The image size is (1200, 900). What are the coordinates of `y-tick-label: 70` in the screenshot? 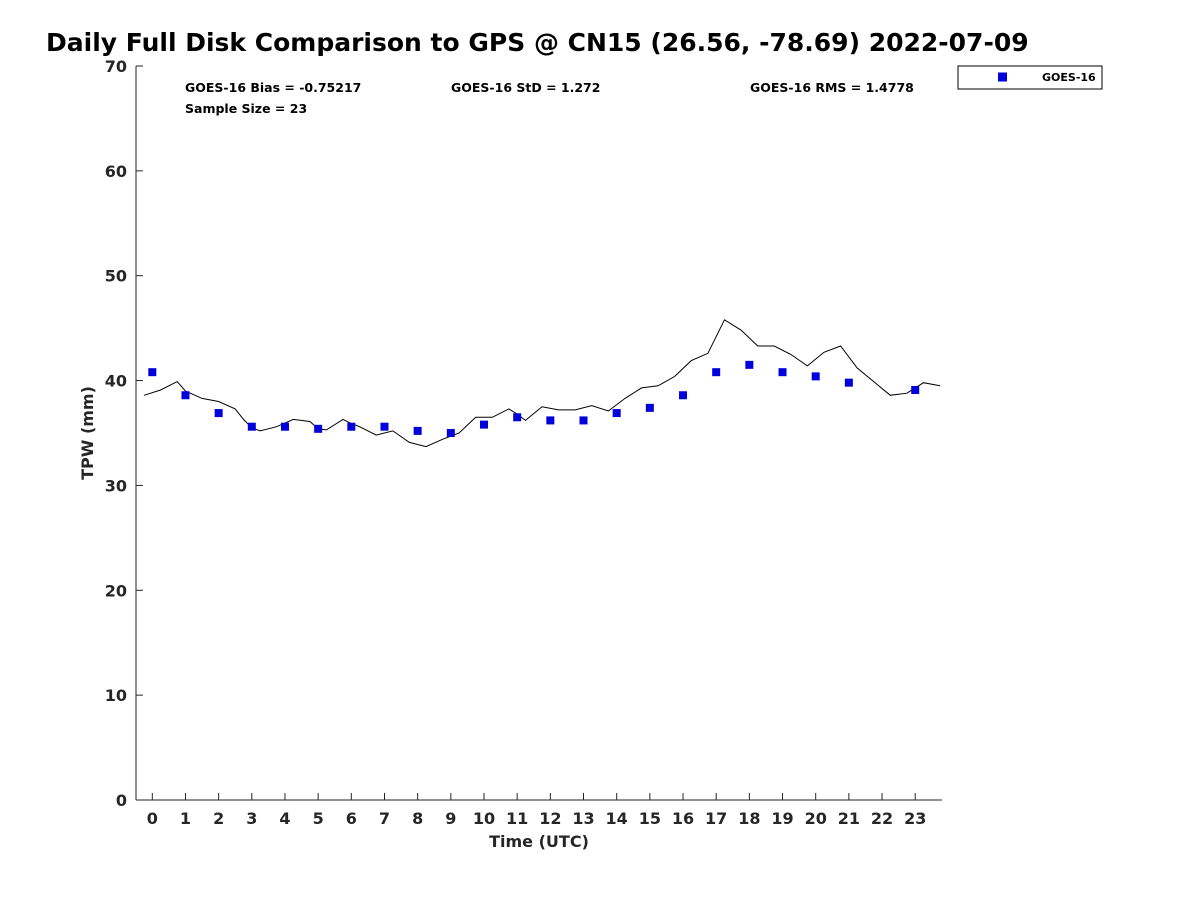 It's located at (116, 66).